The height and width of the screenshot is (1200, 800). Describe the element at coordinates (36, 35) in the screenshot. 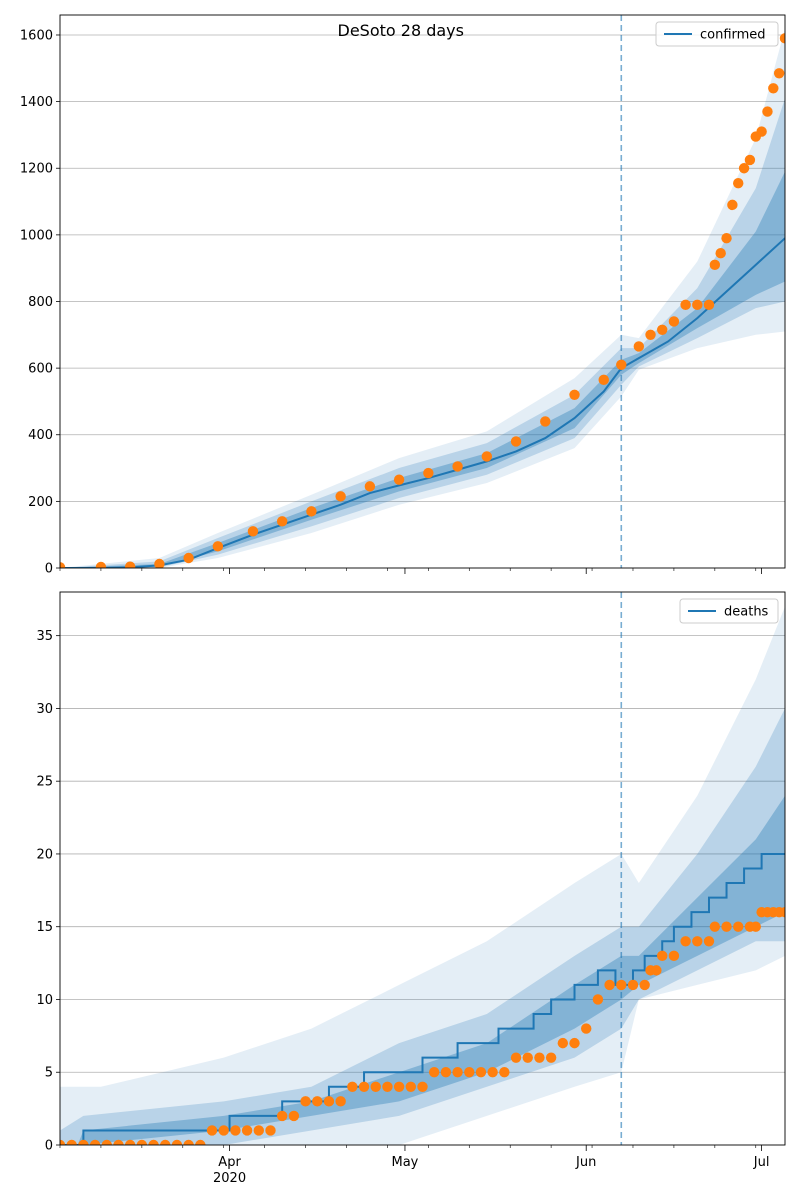

I see `top-y-tick-label: 1600` at that location.